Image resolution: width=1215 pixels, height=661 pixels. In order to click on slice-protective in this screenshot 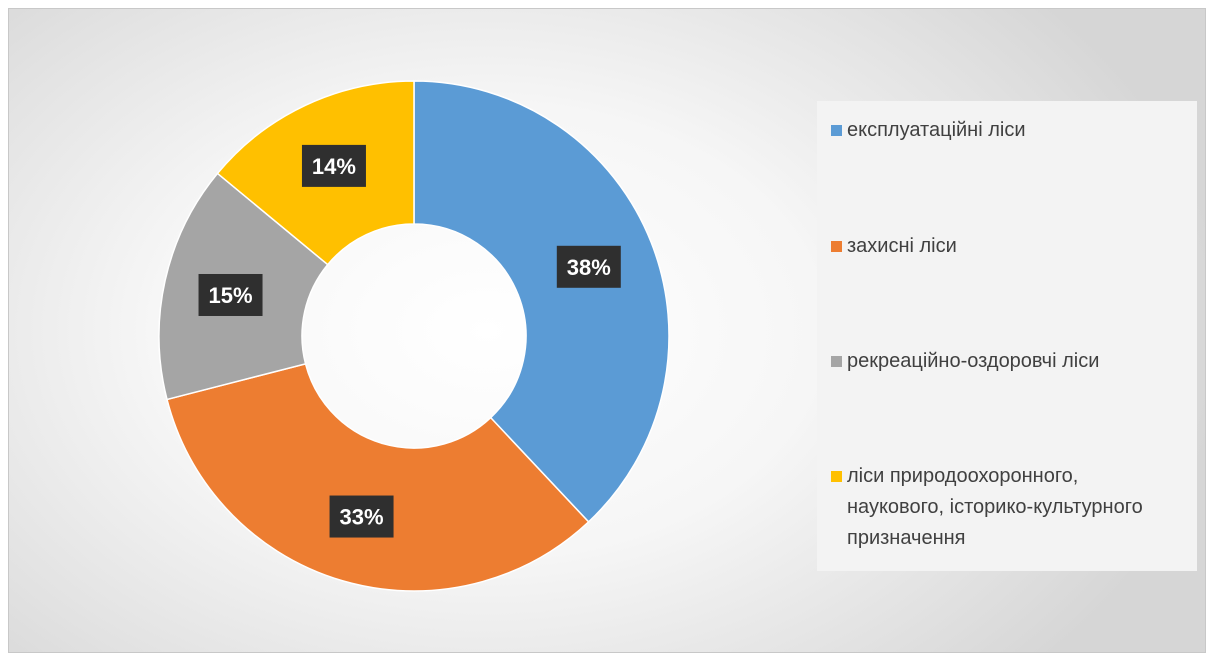, I will do `click(378, 477)`.